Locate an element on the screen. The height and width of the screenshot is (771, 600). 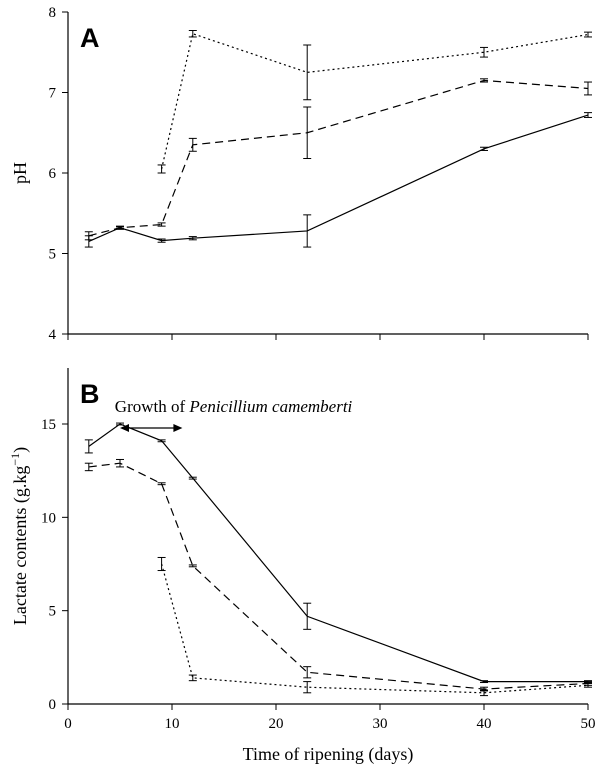
x-tick-label: 10 is located at coordinates (172, 724).